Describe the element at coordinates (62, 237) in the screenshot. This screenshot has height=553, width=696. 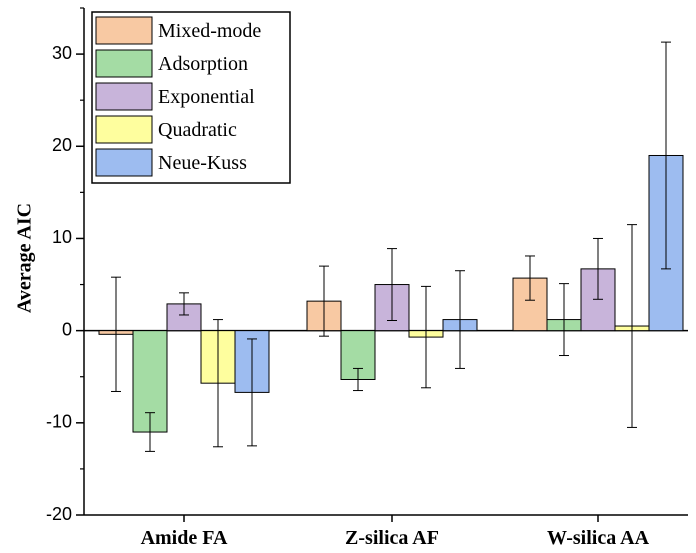
I see `y-tick-label: 10` at that location.